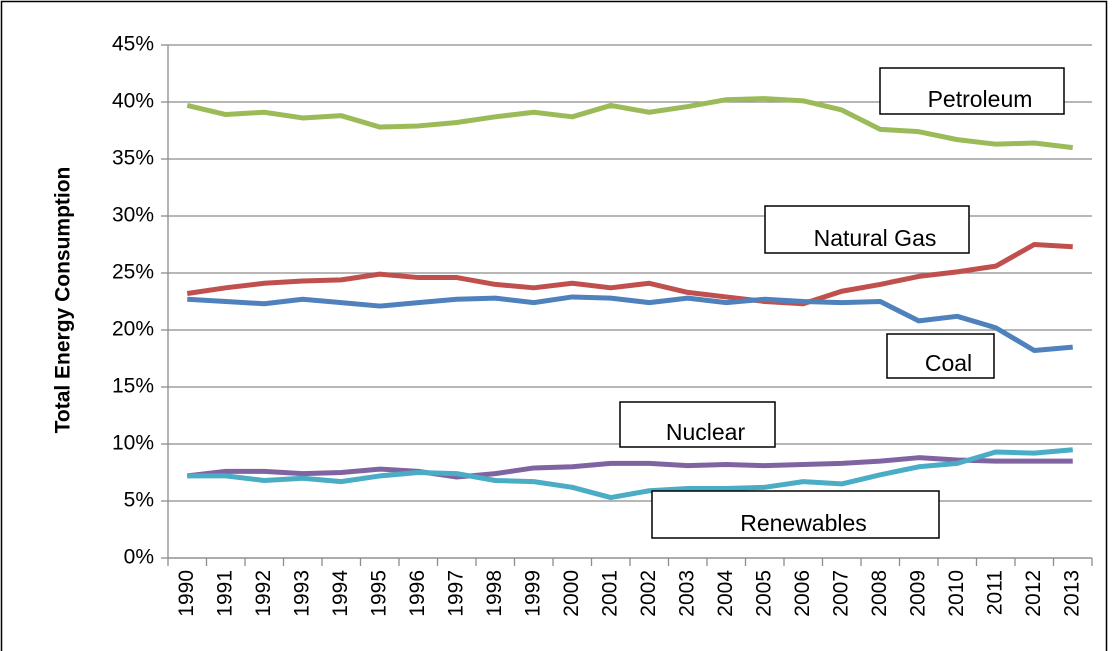 Image resolution: width=1116 pixels, height=651 pixels. What do you see at coordinates (139, 500) in the screenshot?
I see `y-tick-label: 5%` at bounding box center [139, 500].